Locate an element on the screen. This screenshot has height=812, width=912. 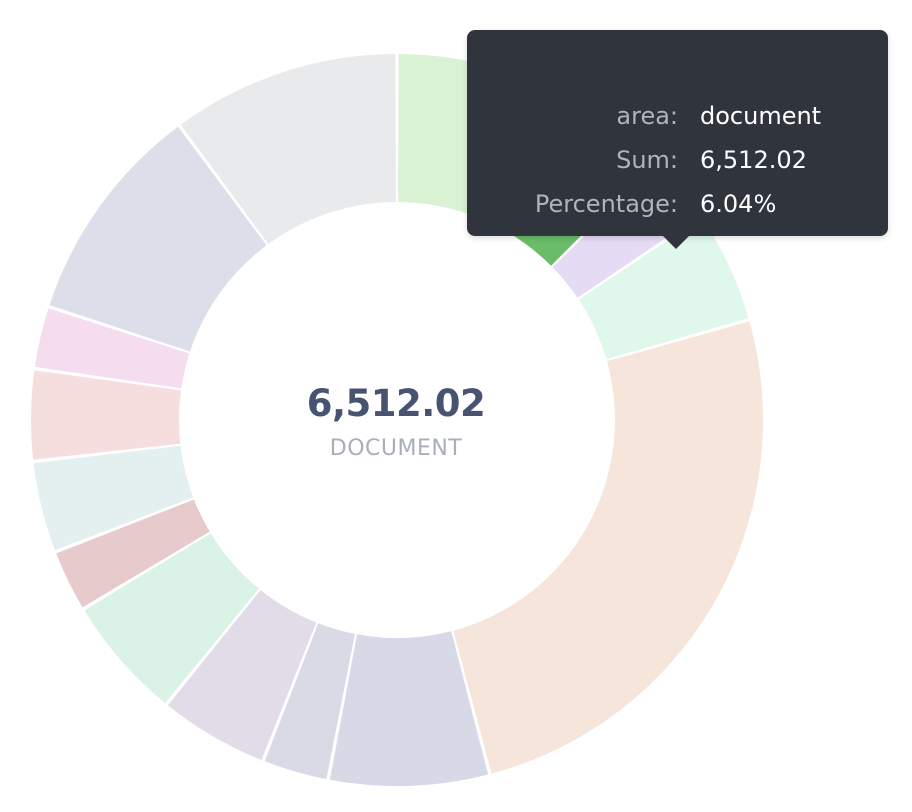
tooltip-row-area: area: document is located at coordinates (677, 120).